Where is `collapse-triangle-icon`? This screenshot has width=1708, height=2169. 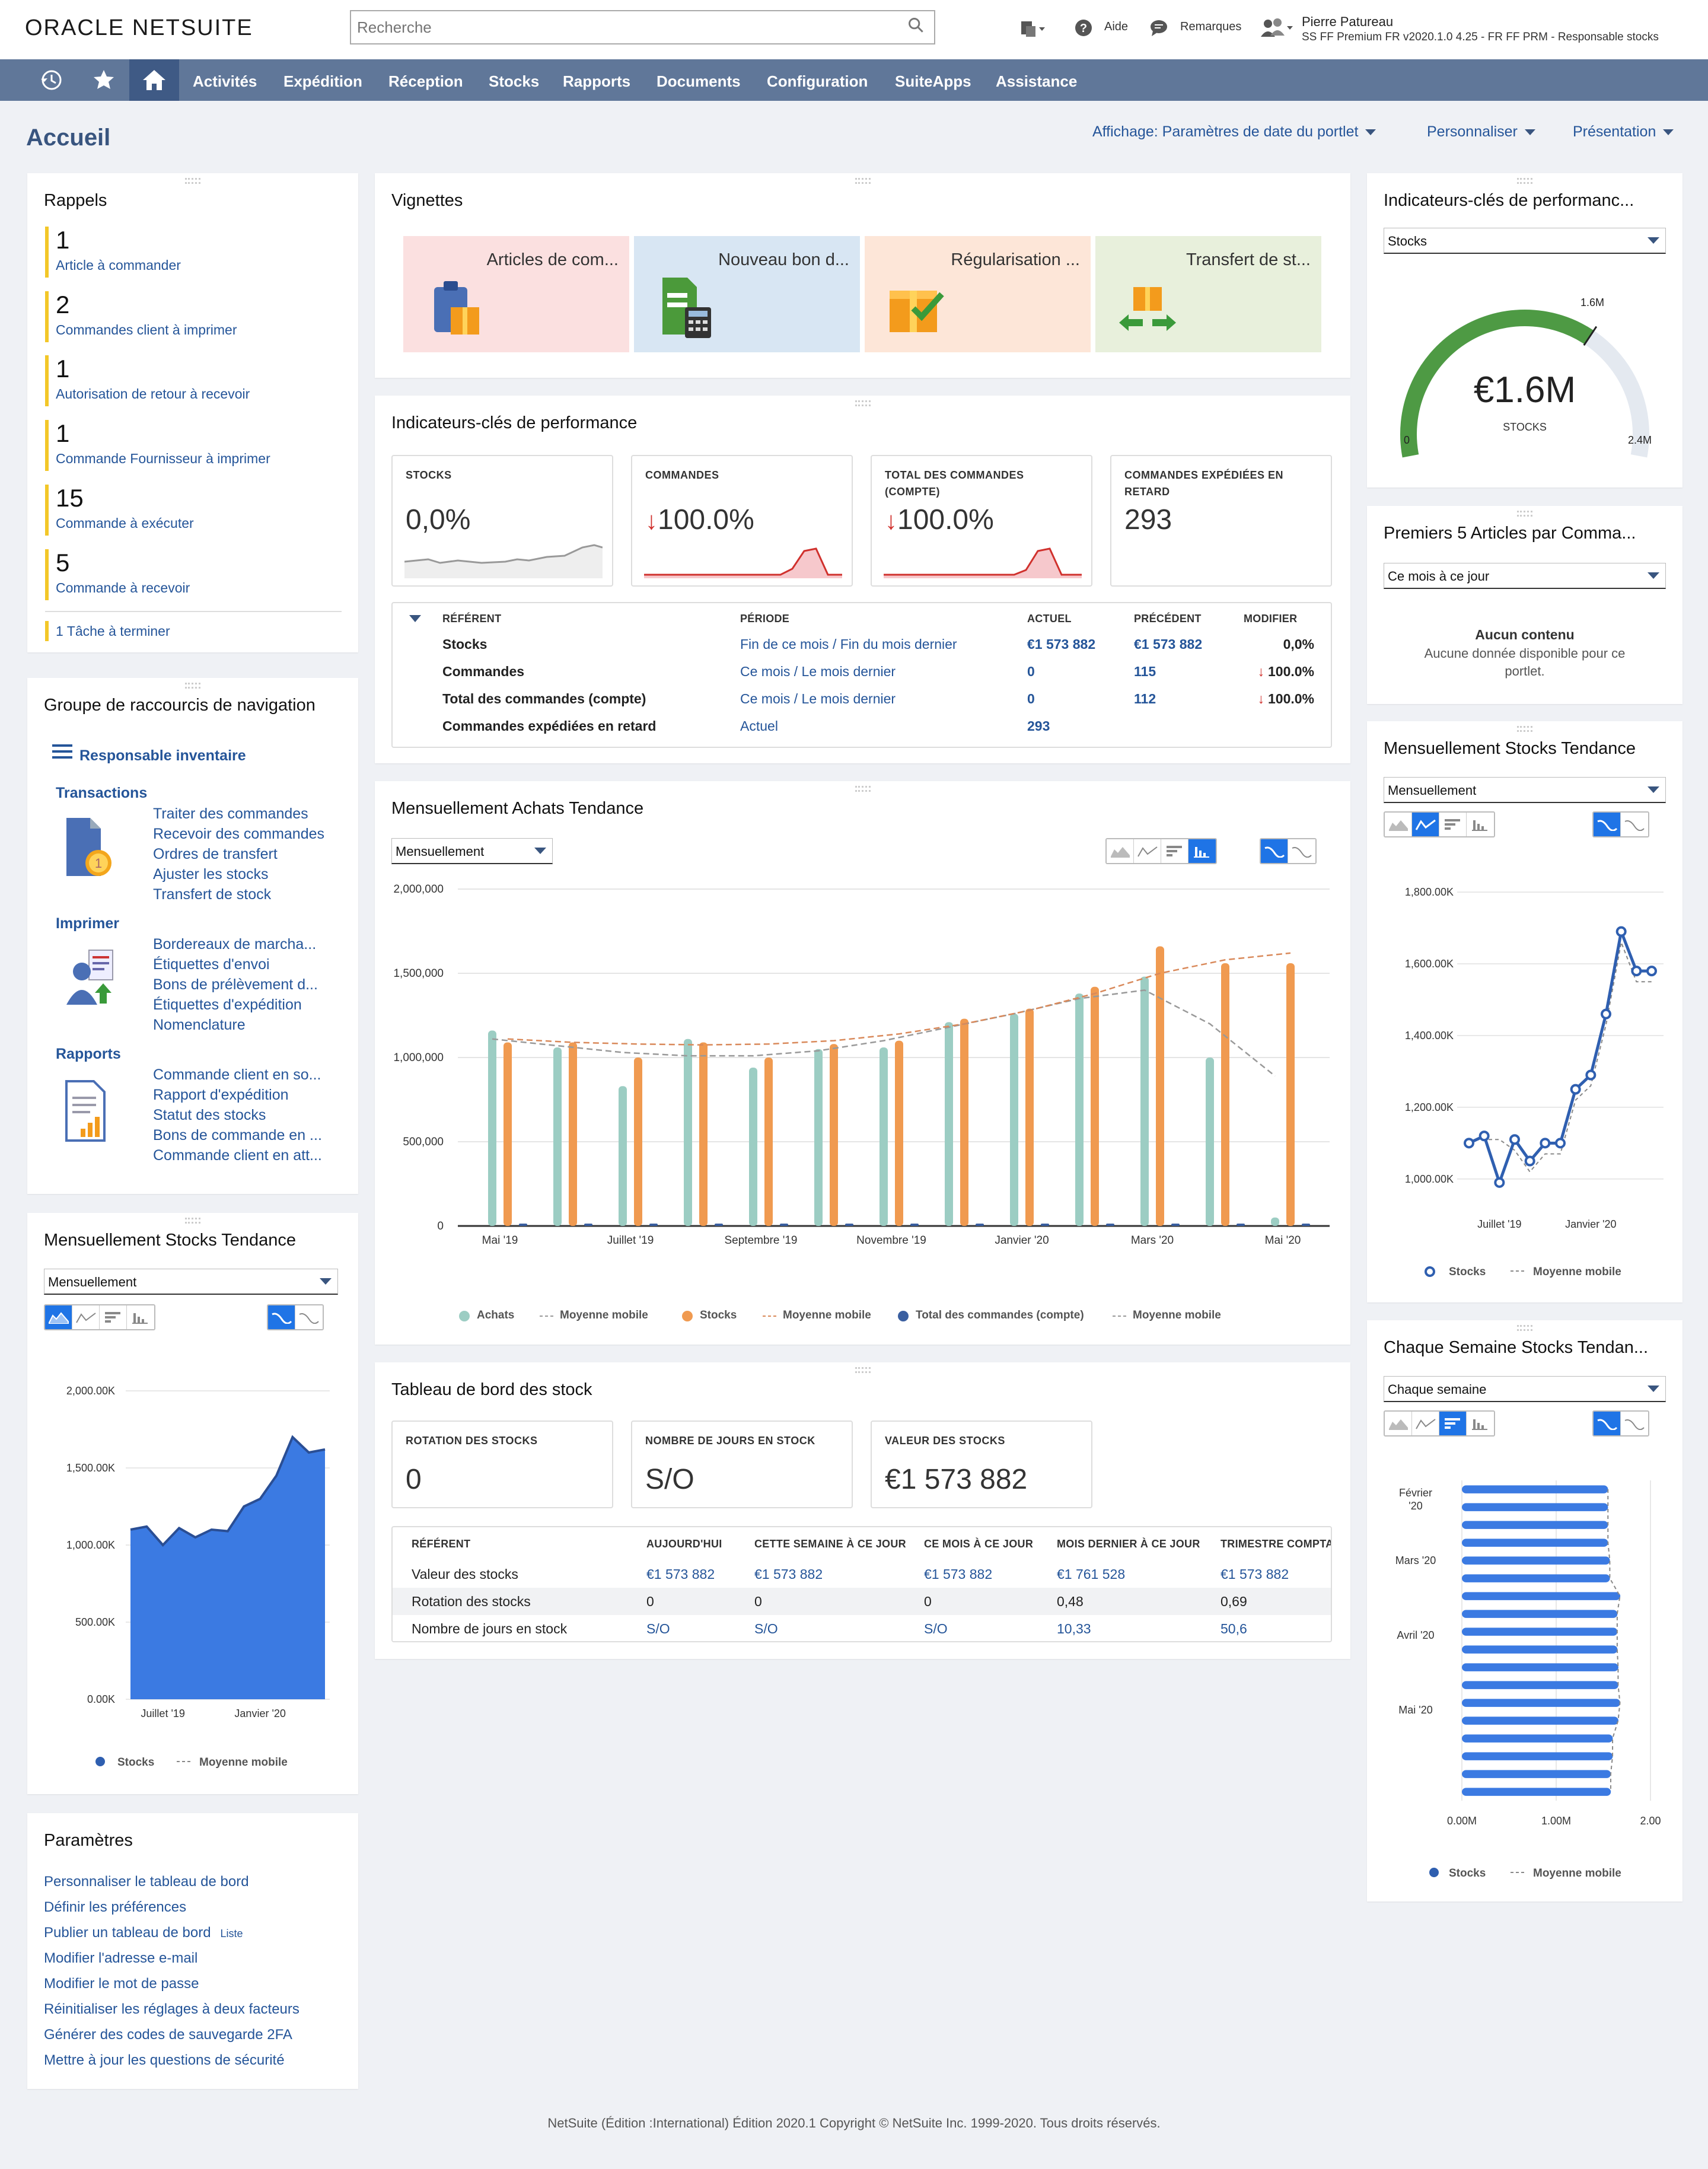 collapse-triangle-icon is located at coordinates (415, 619).